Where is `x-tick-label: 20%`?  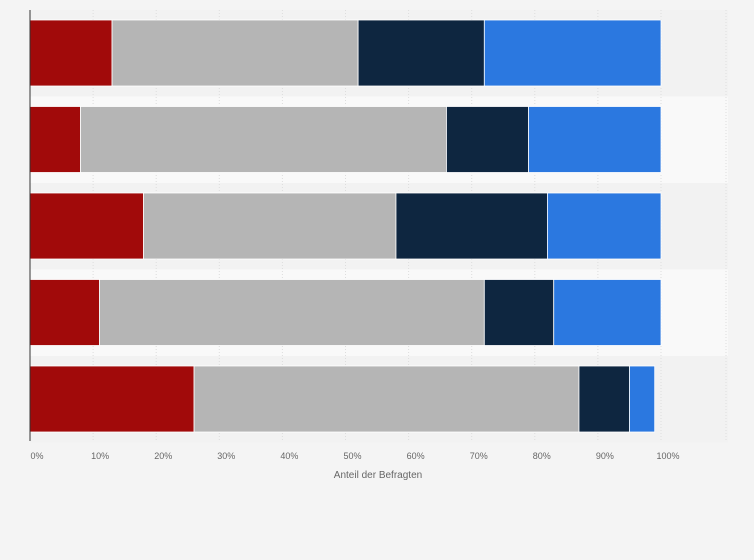 x-tick-label: 20% is located at coordinates (163, 456).